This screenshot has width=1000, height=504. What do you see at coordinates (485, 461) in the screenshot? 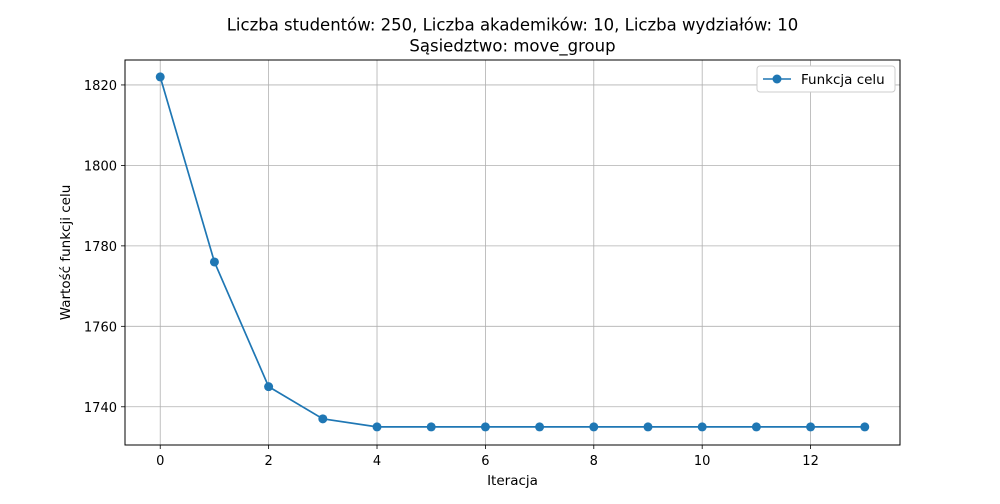
I see `x-tick-label: 6` at bounding box center [485, 461].